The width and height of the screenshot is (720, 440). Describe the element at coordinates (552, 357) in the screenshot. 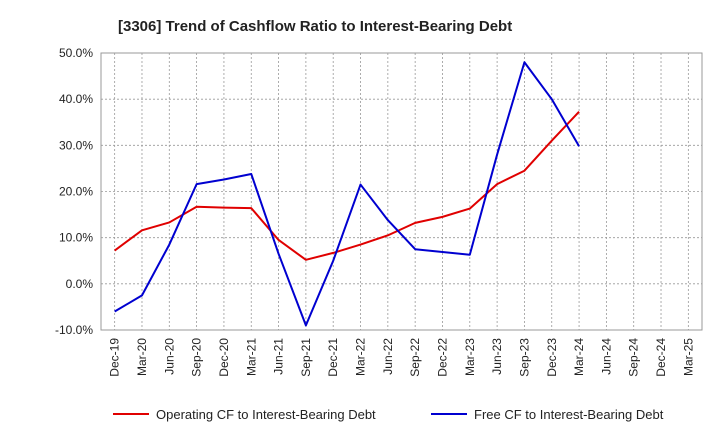

I see `x-tick-label: Dec-23` at that location.